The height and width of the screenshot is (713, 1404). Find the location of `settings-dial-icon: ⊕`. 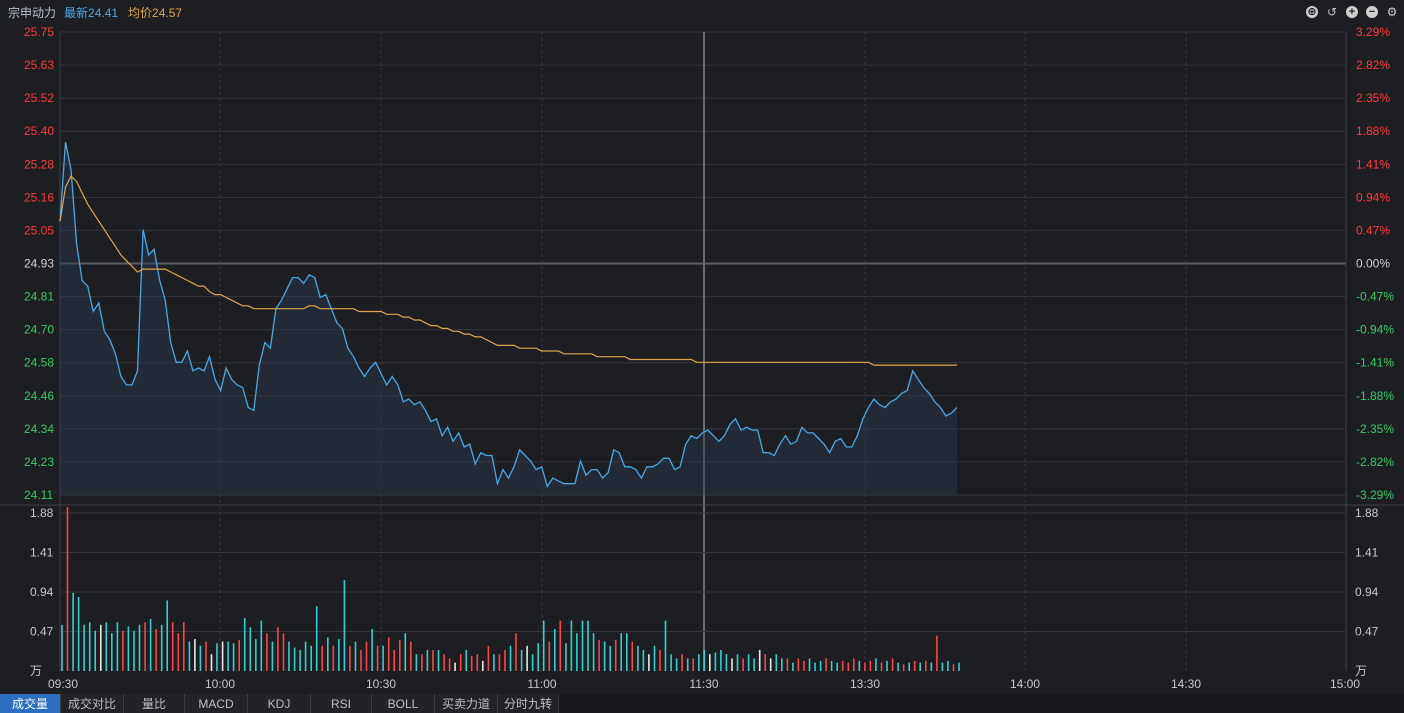

settings-dial-icon: ⊕ is located at coordinates (1312, 12).